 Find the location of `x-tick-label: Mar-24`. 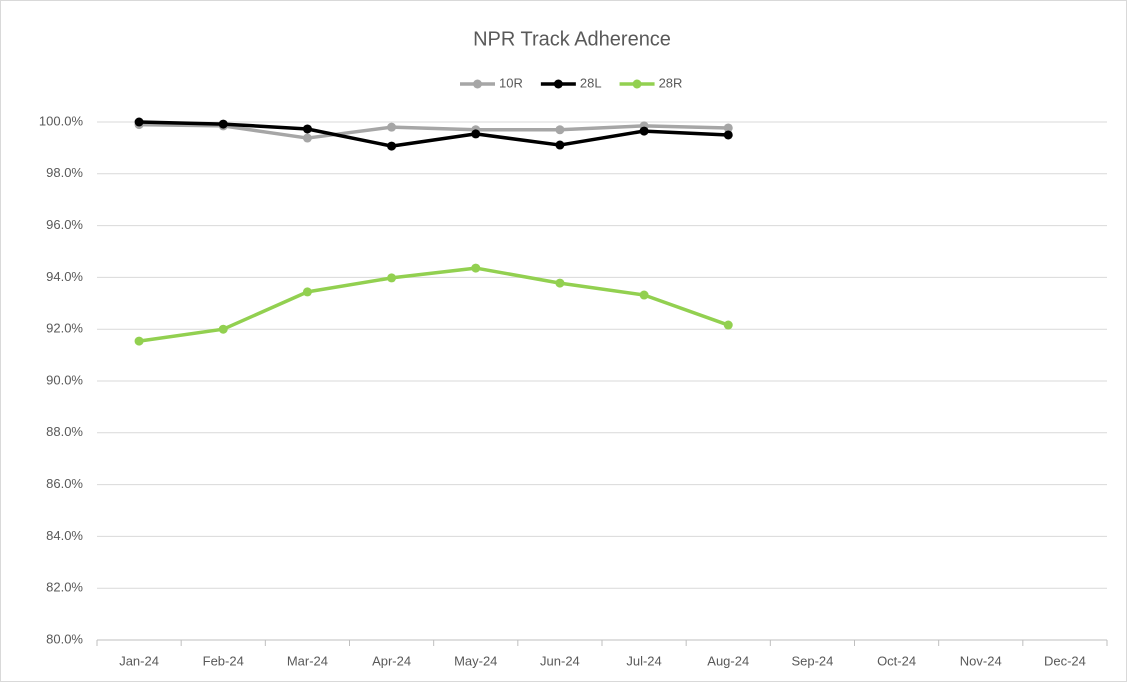

x-tick-label: Mar-24 is located at coordinates (307, 660).